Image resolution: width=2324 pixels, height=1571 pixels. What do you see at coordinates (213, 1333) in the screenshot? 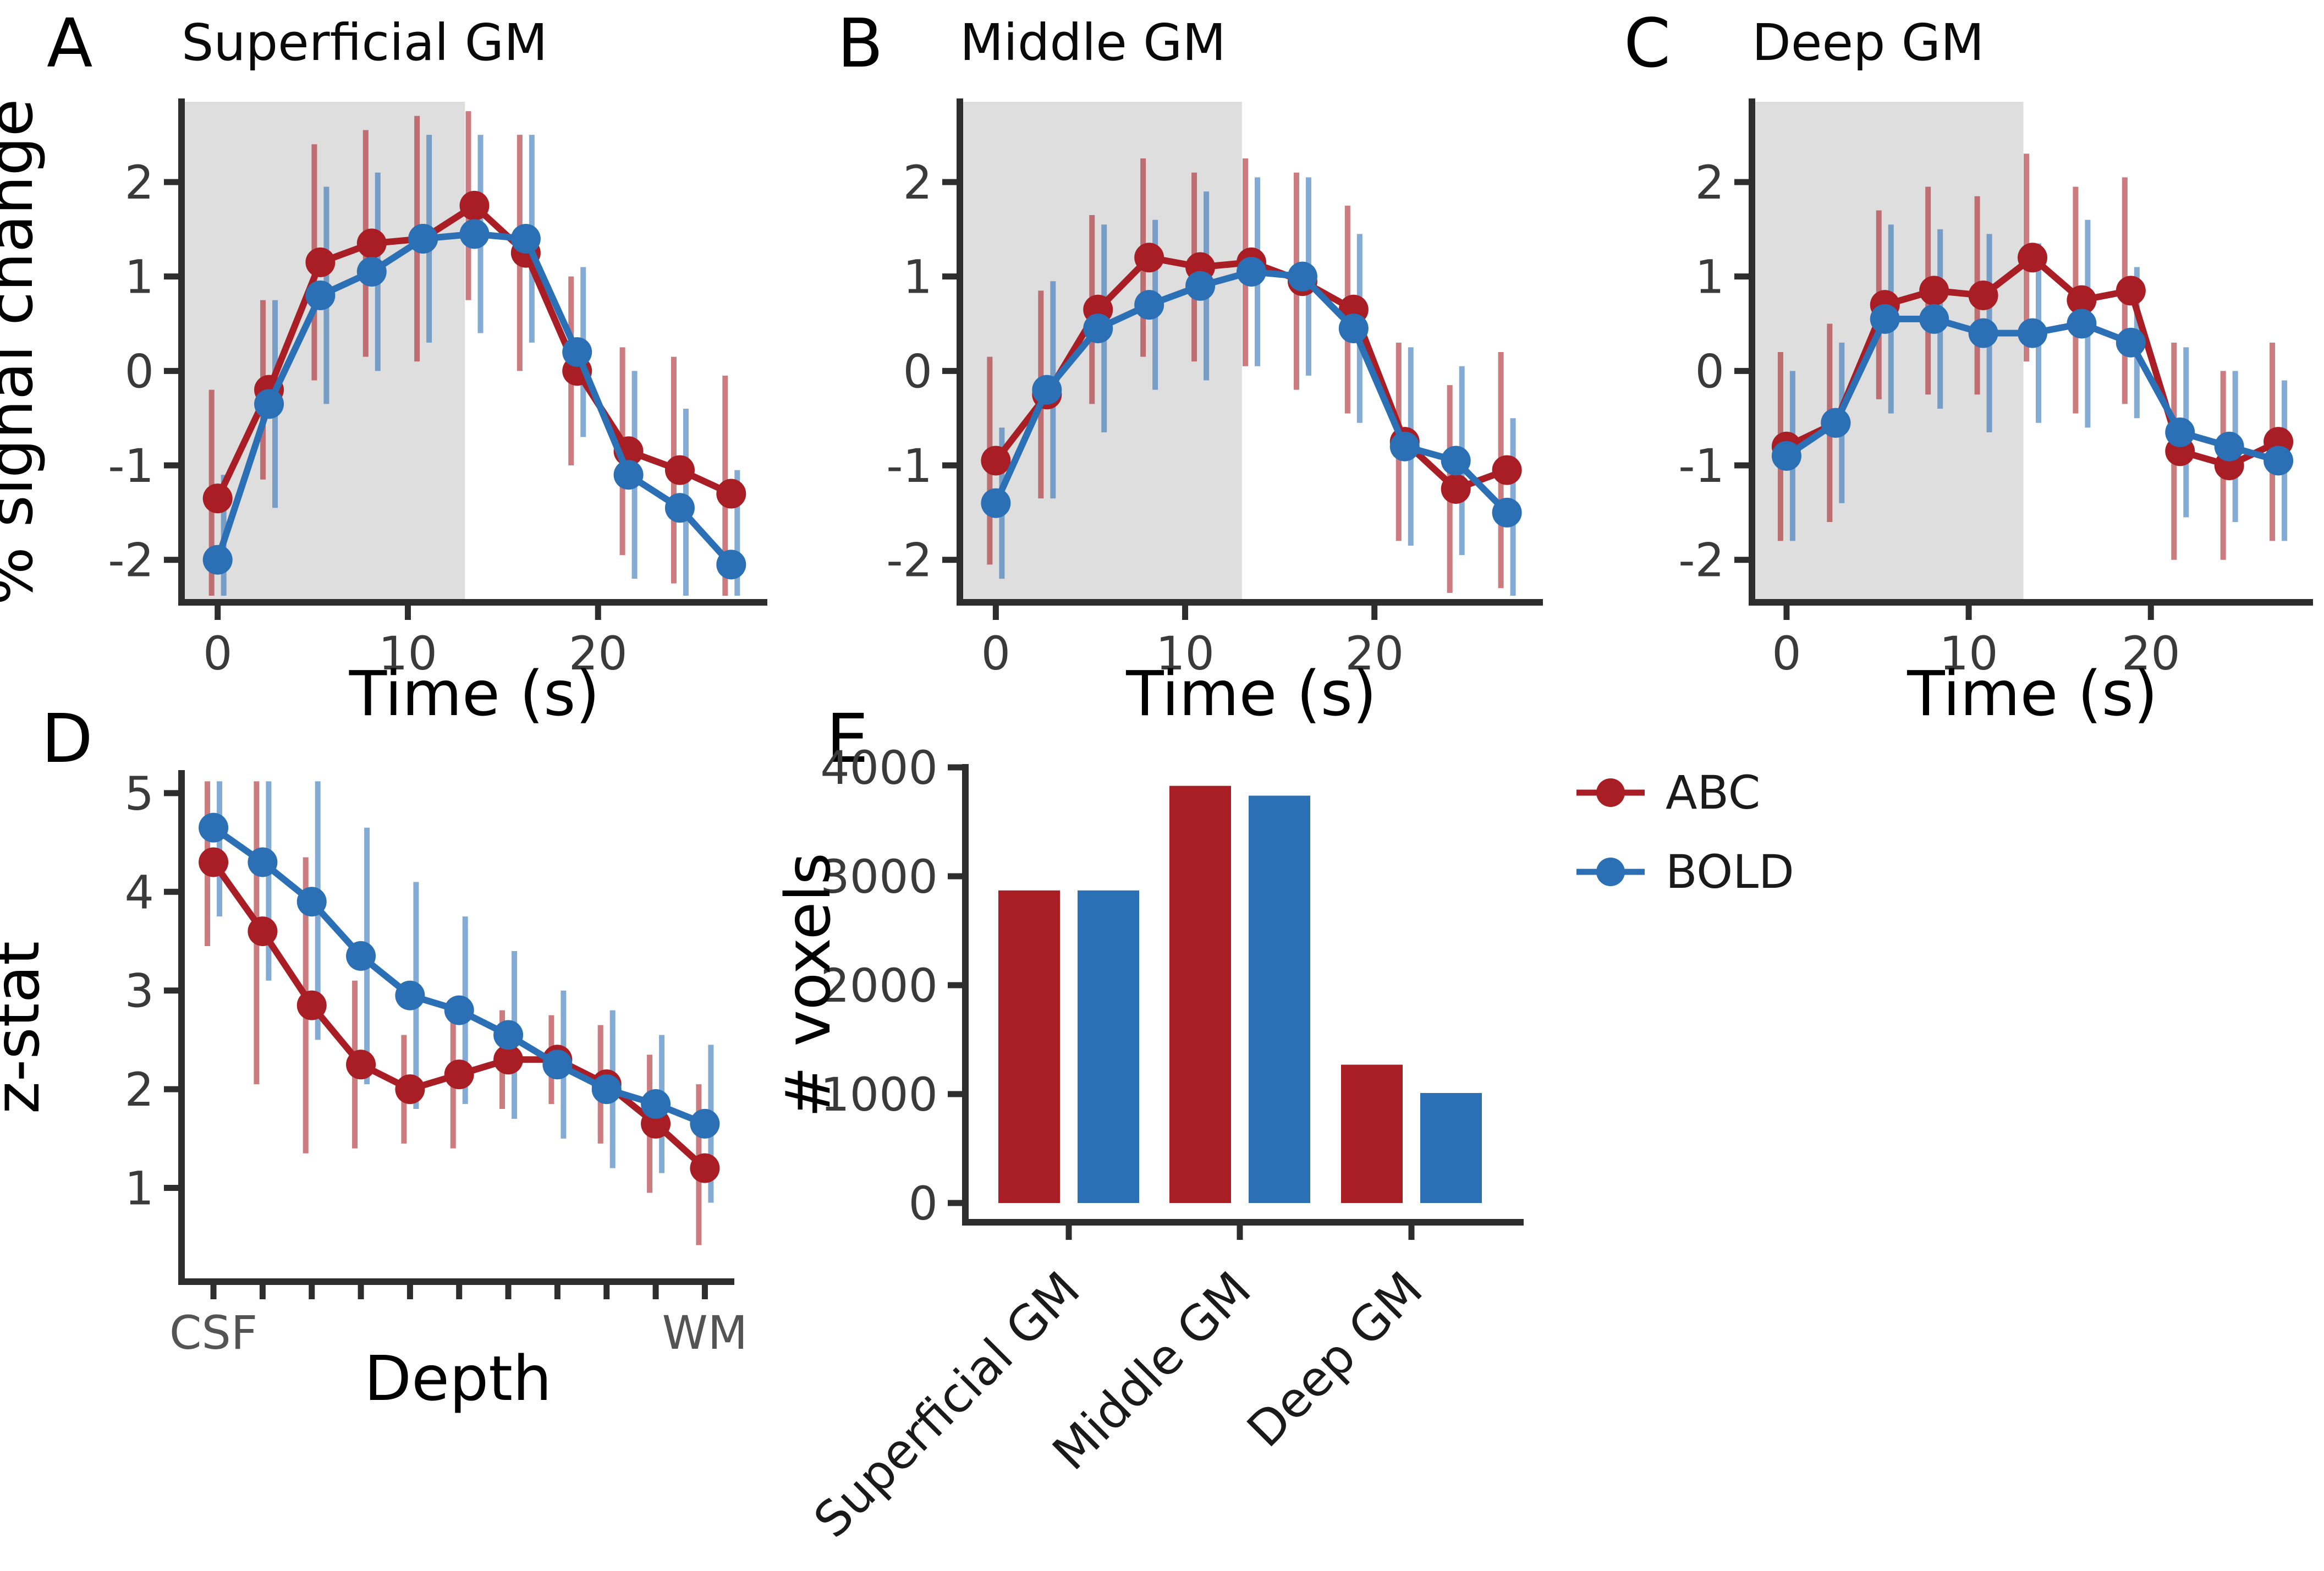
I see `svg-text: CSF` at bounding box center [213, 1333].